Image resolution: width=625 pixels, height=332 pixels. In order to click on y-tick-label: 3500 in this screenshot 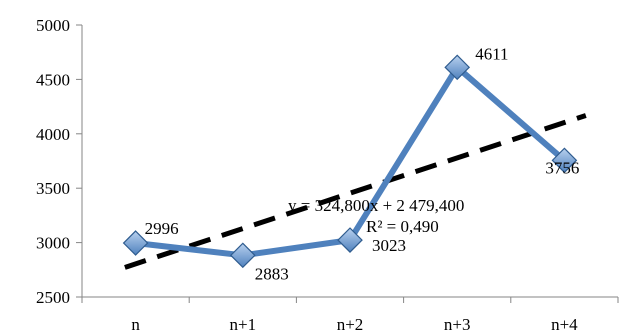, I will do `click(53, 188)`.